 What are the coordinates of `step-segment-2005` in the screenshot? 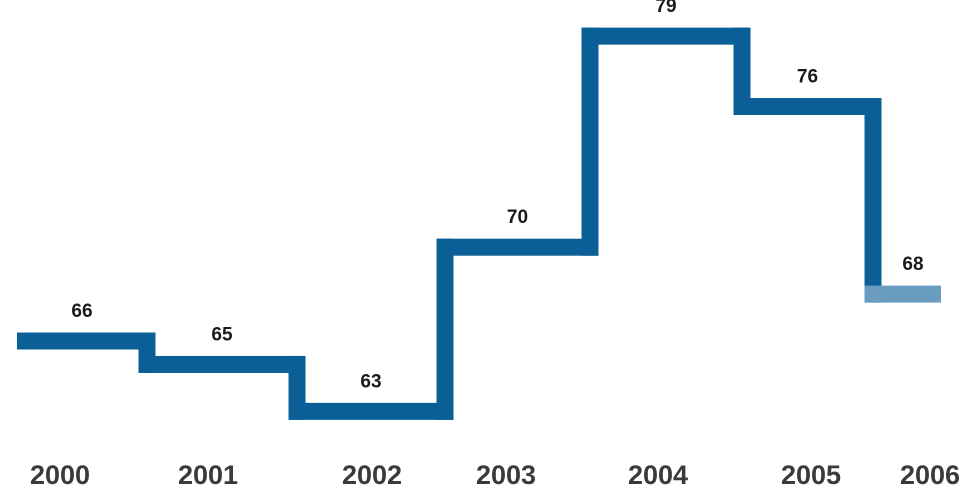 It's located at (807, 106).